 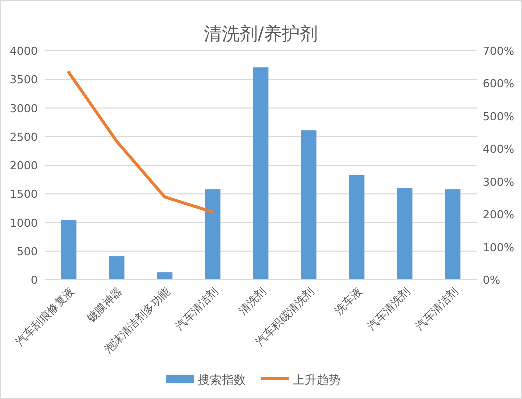 What do you see at coordinates (24, 166) in the screenshot?
I see `y-tick-label: 2000` at bounding box center [24, 166].